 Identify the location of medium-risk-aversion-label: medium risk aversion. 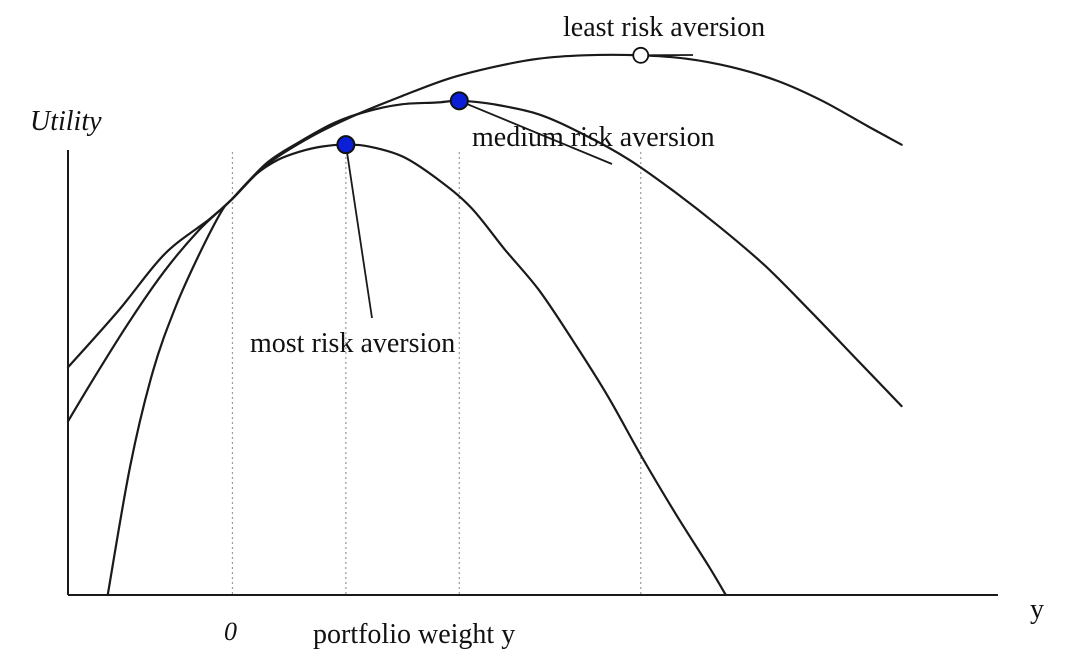
(593, 137).